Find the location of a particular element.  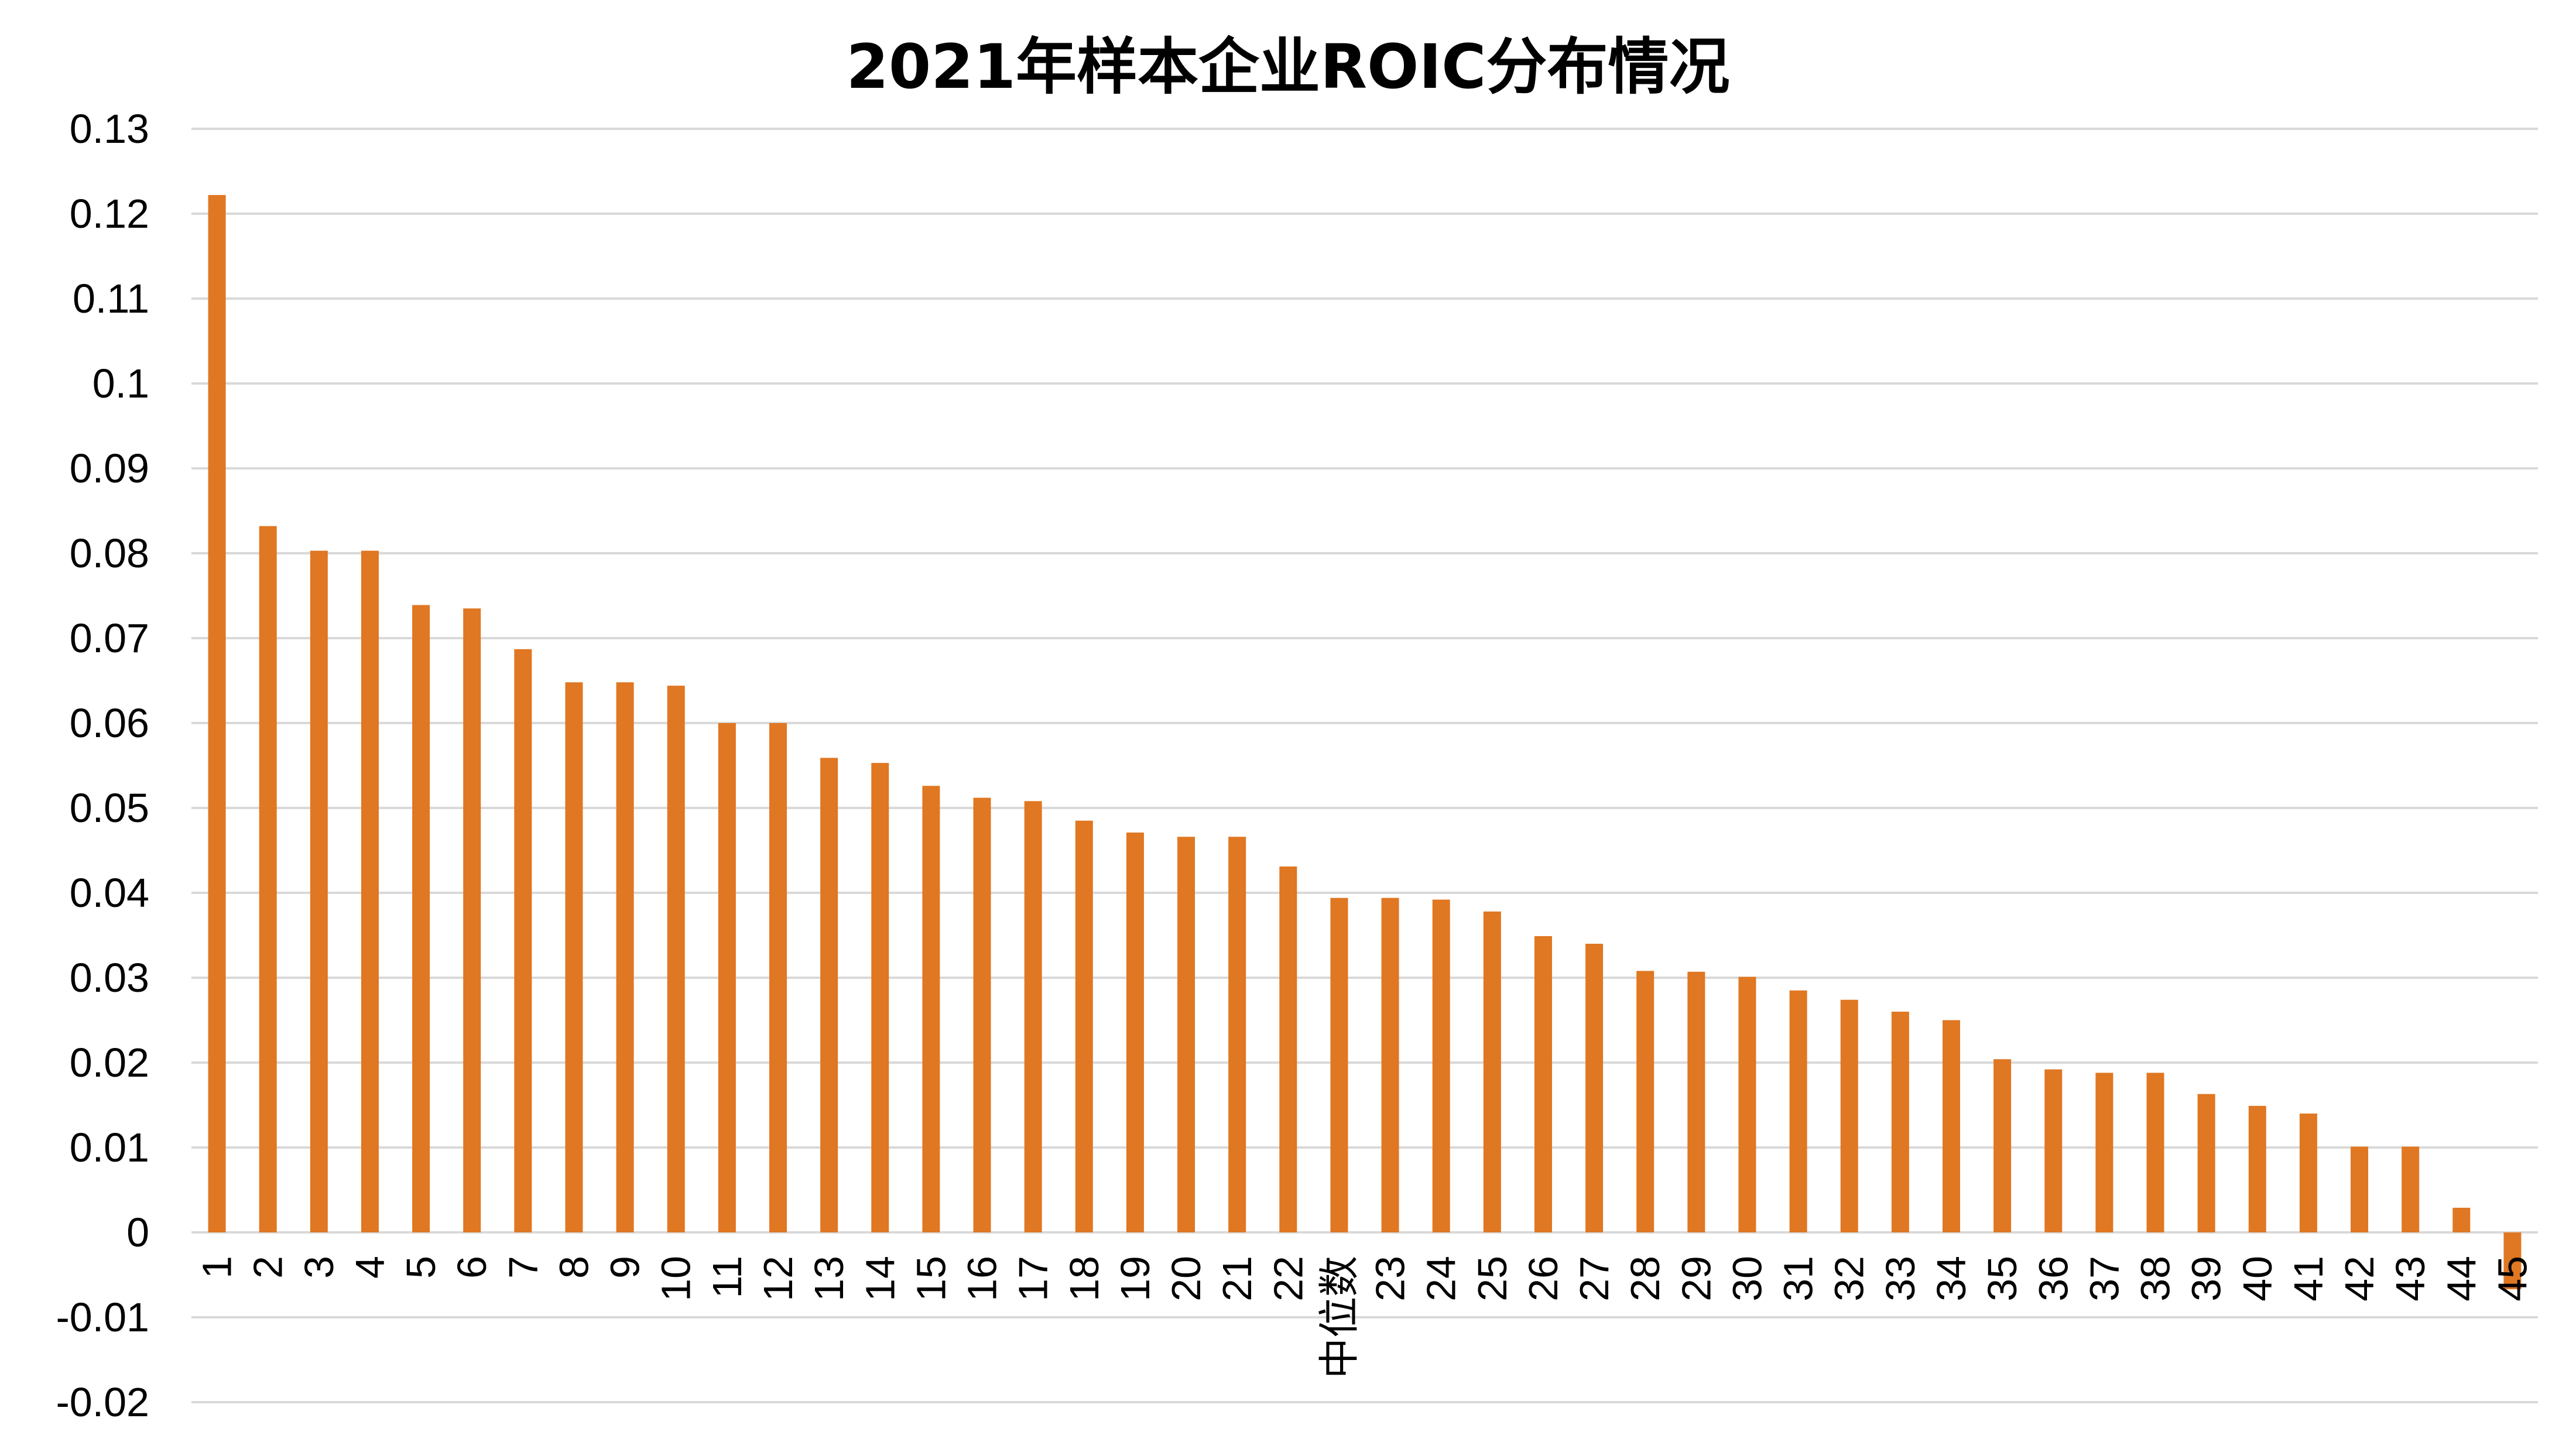

x-tick-label: 39 is located at coordinates (2206, 1278).